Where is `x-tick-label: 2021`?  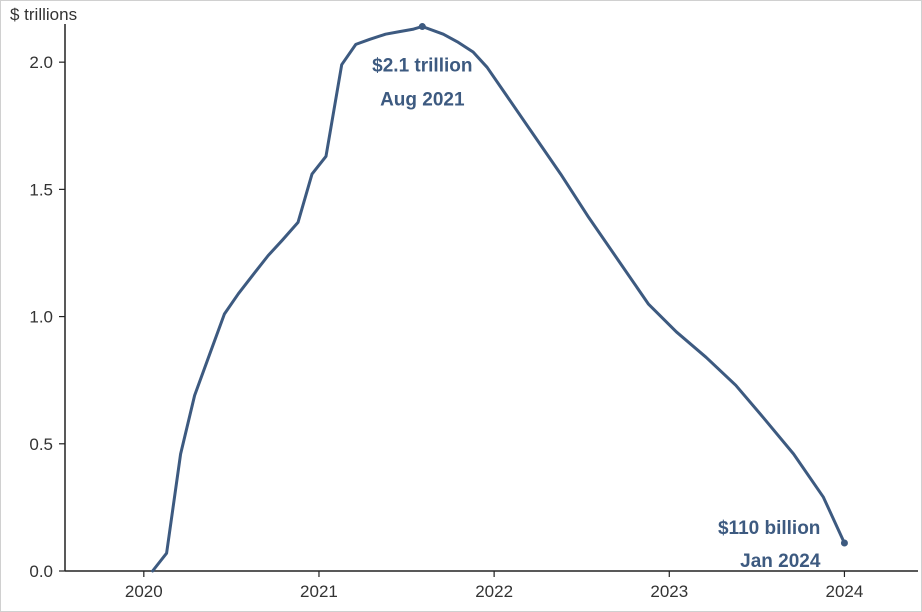
x-tick-label: 2021 is located at coordinates (319, 591).